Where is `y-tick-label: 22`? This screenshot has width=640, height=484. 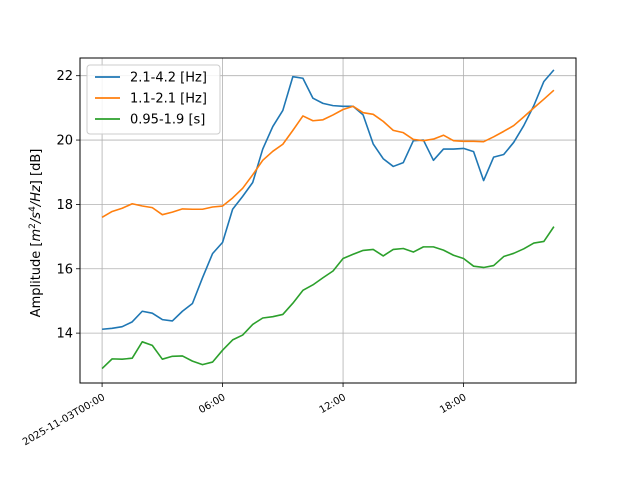
y-tick-label: 22 is located at coordinates (64, 76).